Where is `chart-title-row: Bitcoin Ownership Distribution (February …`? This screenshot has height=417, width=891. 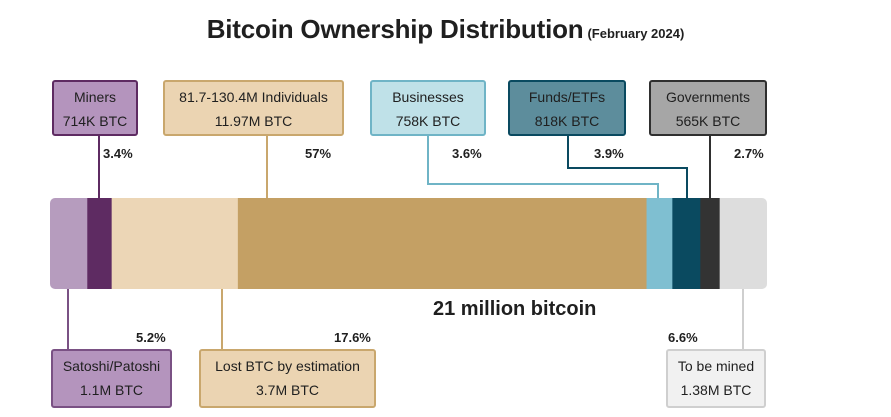
chart-title-row: Bitcoin Ownership Distribution (February … is located at coordinates (445, 29).